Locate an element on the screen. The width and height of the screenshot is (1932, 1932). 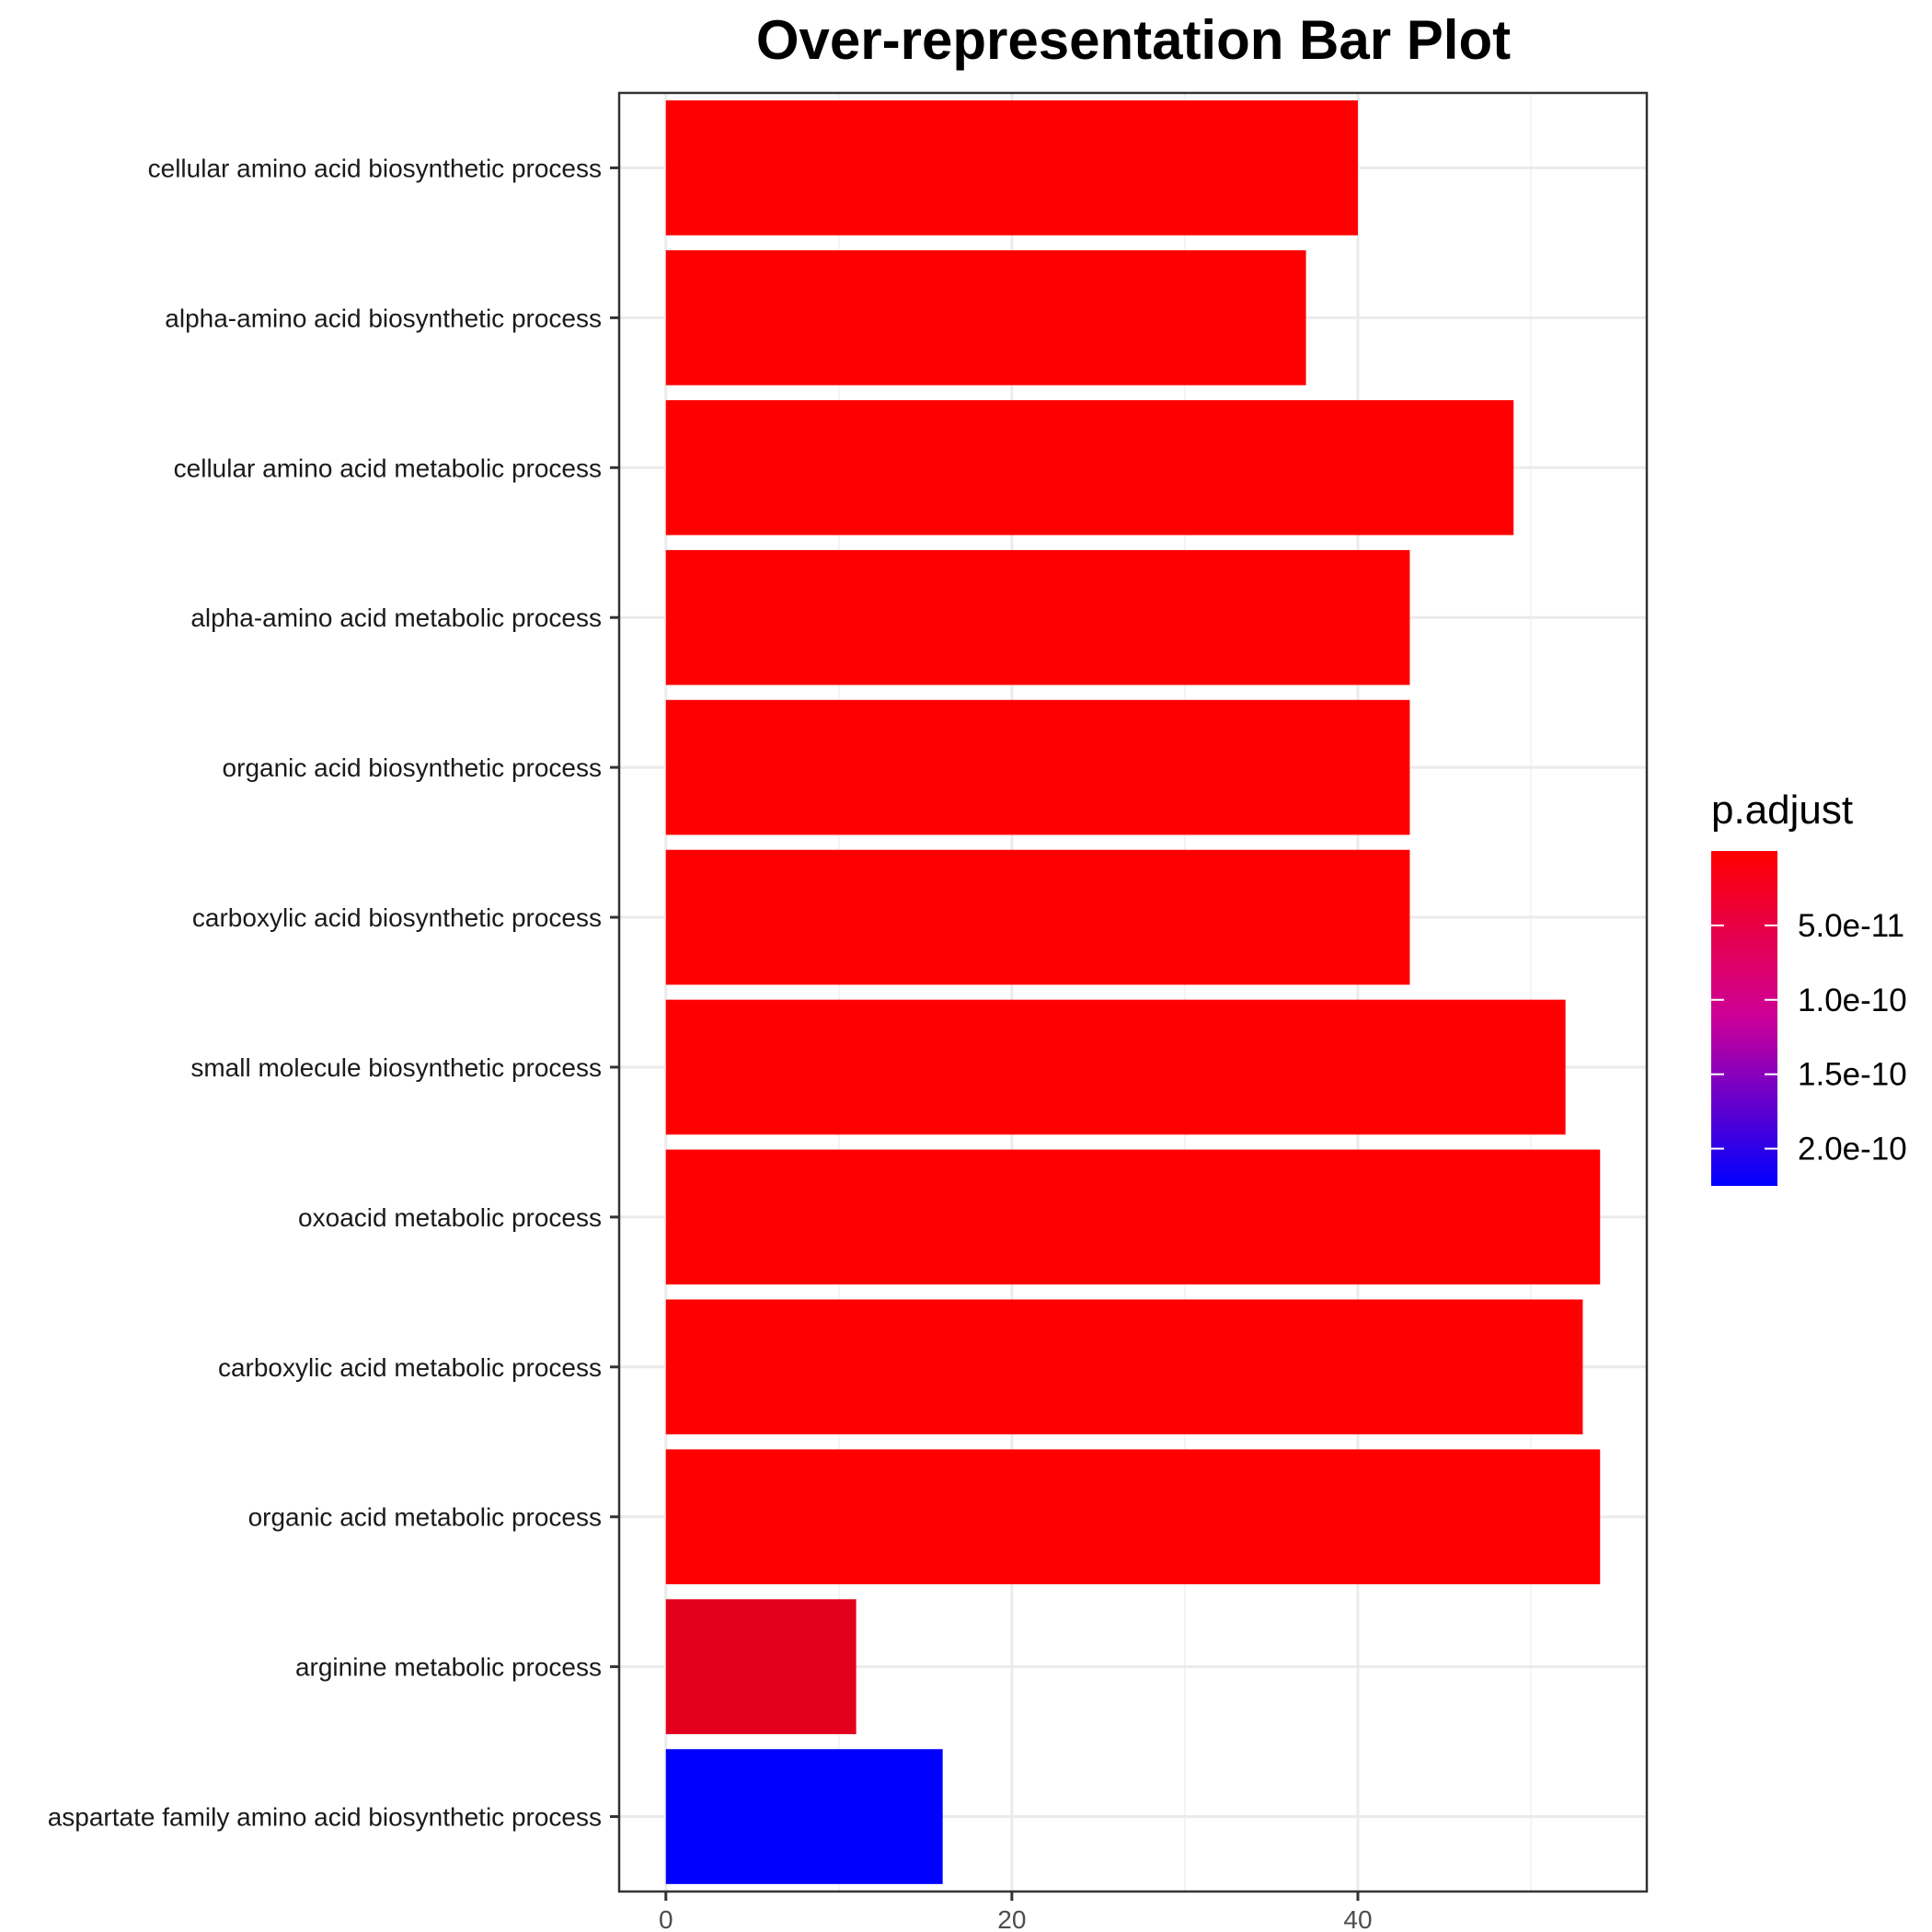
legend-label: 2.0e-10 is located at coordinates (1852, 1149).